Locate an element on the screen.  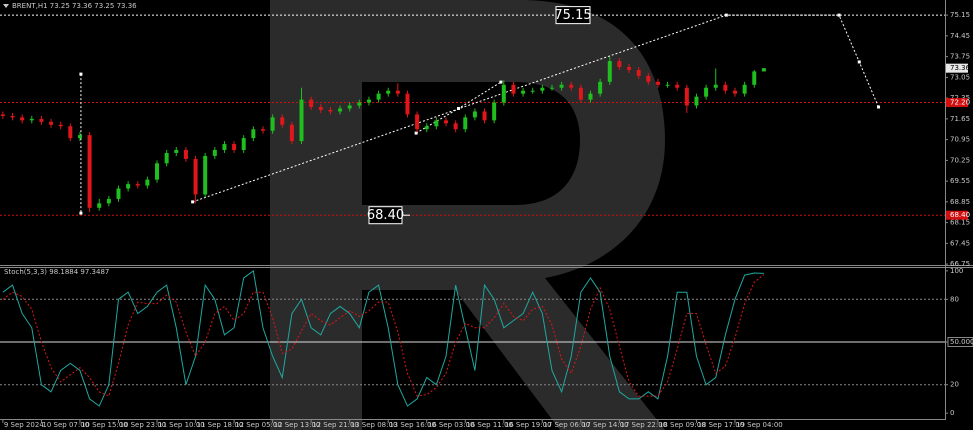
y-tick-label: 0 is located at coordinates (952, 413).